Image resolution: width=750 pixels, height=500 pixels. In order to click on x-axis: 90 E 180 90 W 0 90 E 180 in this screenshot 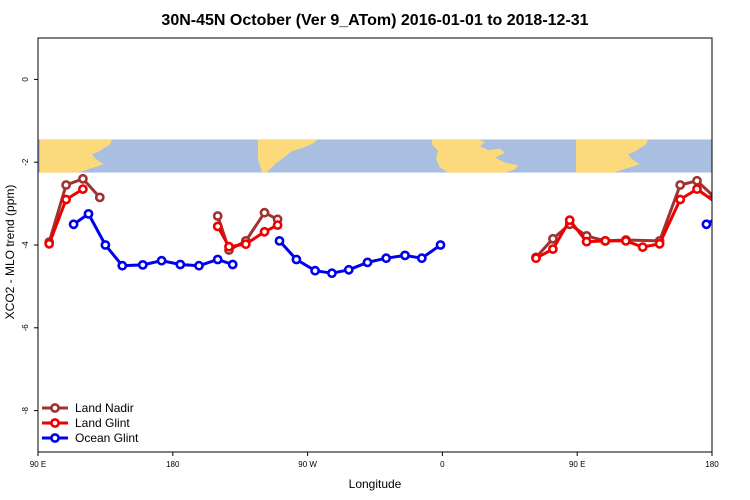, I will do `click(374, 460)`.